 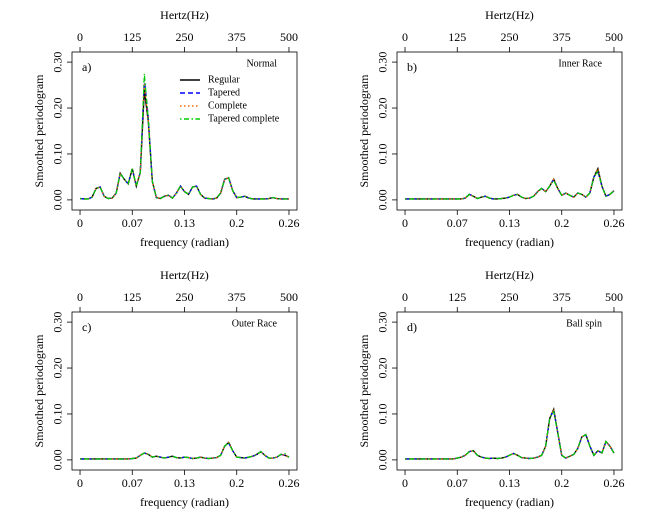 What do you see at coordinates (584, 323) in the screenshot?
I see `panel-title: Ball spin` at bounding box center [584, 323].